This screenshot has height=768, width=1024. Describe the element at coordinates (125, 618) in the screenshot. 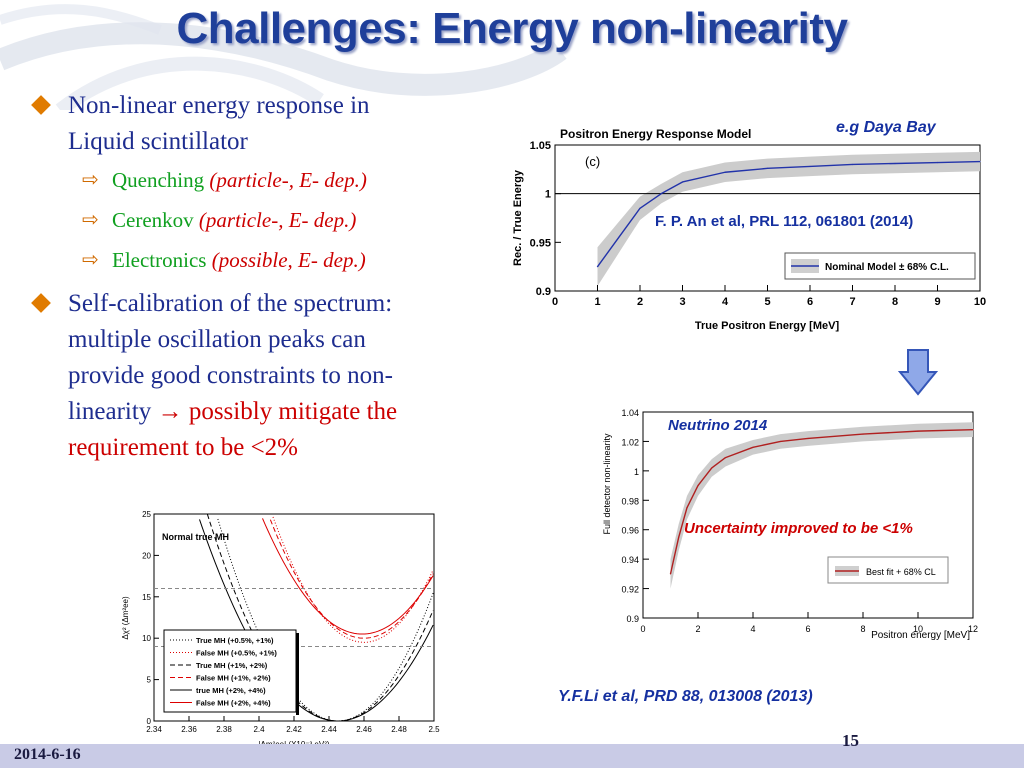

I see `y-axis-label: Δχ² (Δm²ee)` at that location.